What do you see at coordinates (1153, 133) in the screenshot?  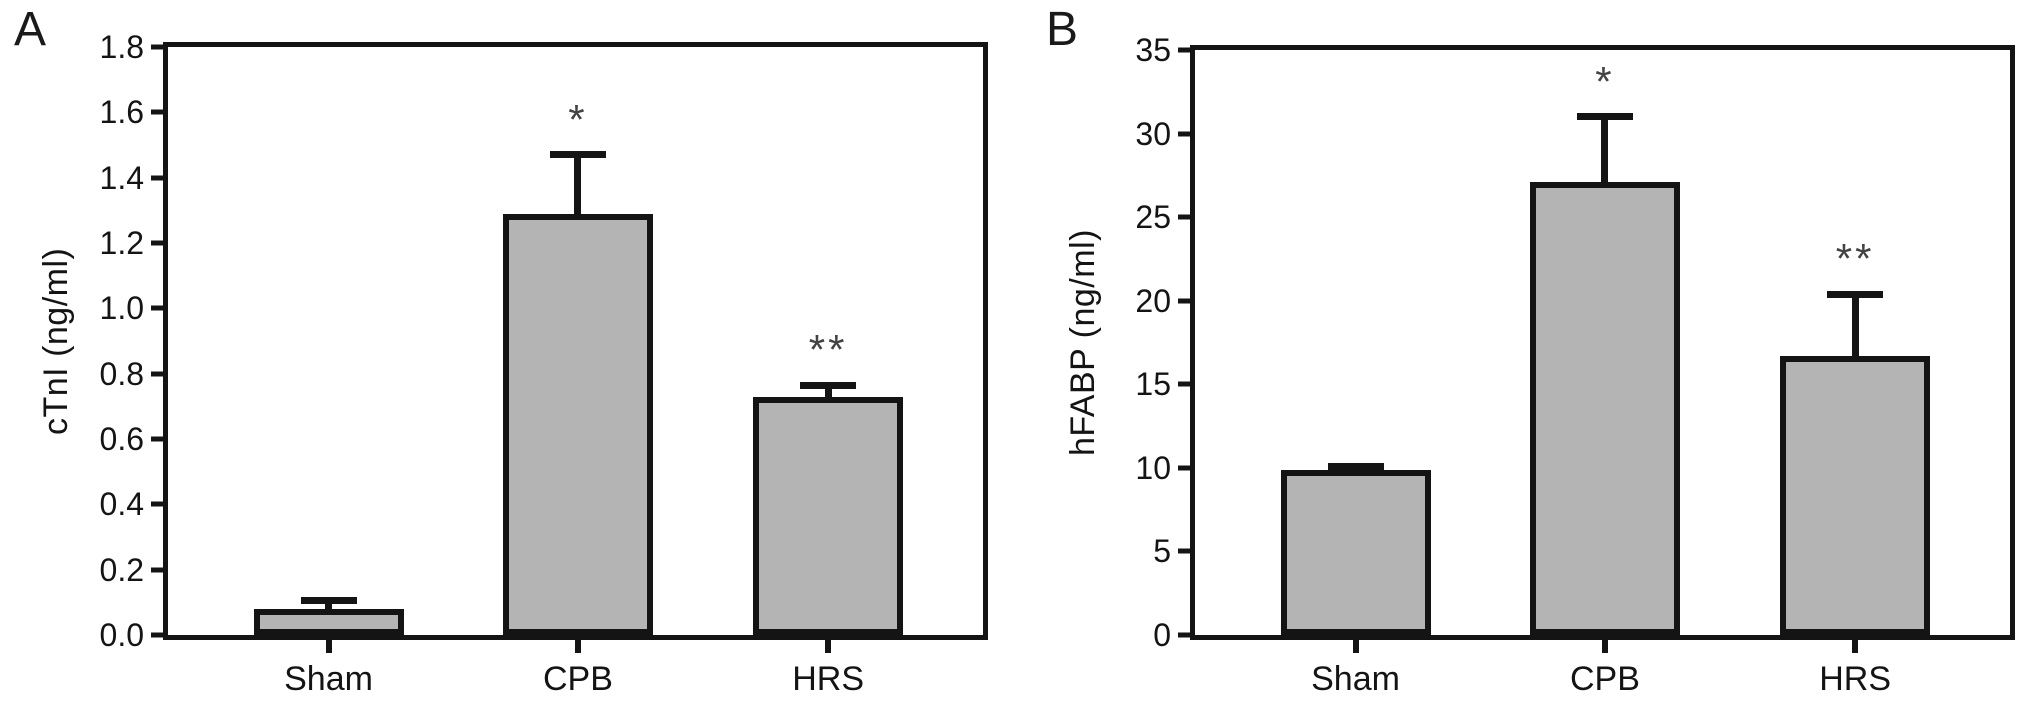 I see `y-axis-tick-label: 30` at bounding box center [1153, 133].